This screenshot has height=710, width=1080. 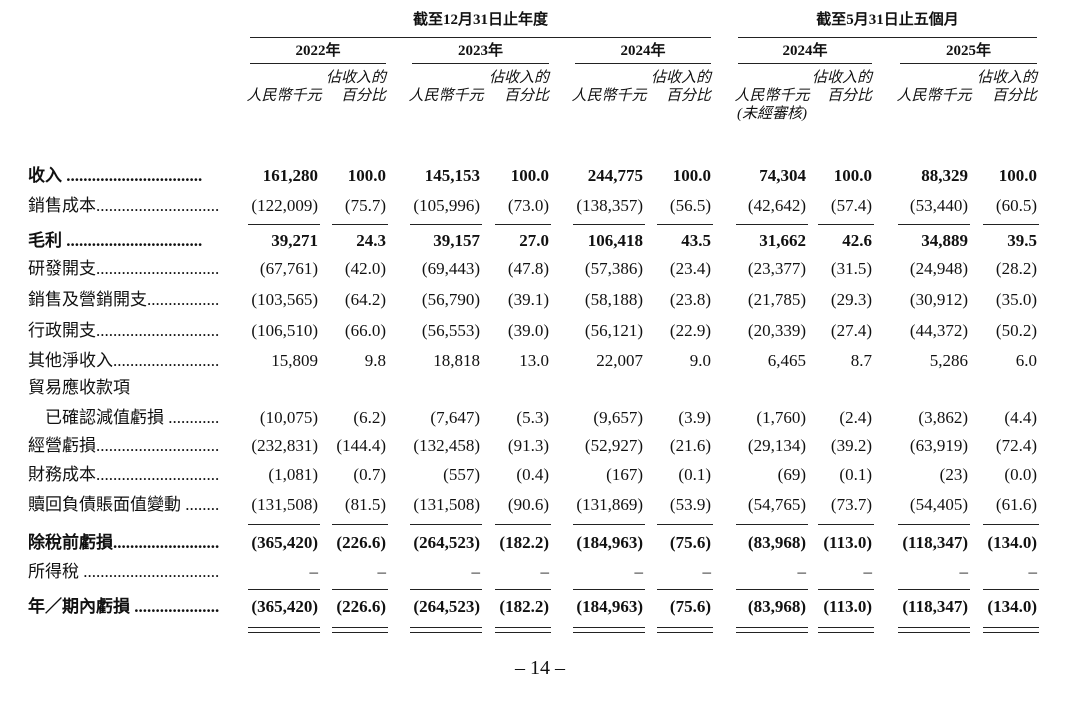 What do you see at coordinates (1016, 504) in the screenshot?
I see `percent: (61.6)` at bounding box center [1016, 504].